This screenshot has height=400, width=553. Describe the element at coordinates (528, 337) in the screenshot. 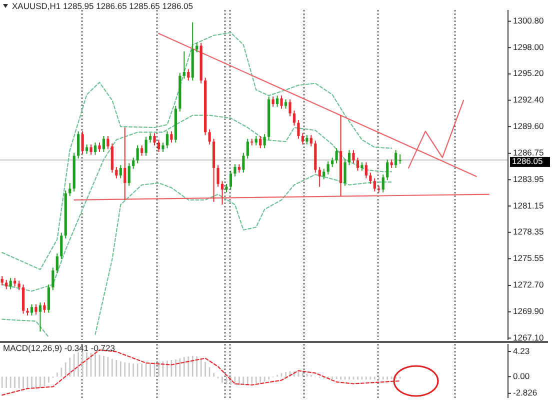

I see `y-tick-label: 1267.10` at that location.